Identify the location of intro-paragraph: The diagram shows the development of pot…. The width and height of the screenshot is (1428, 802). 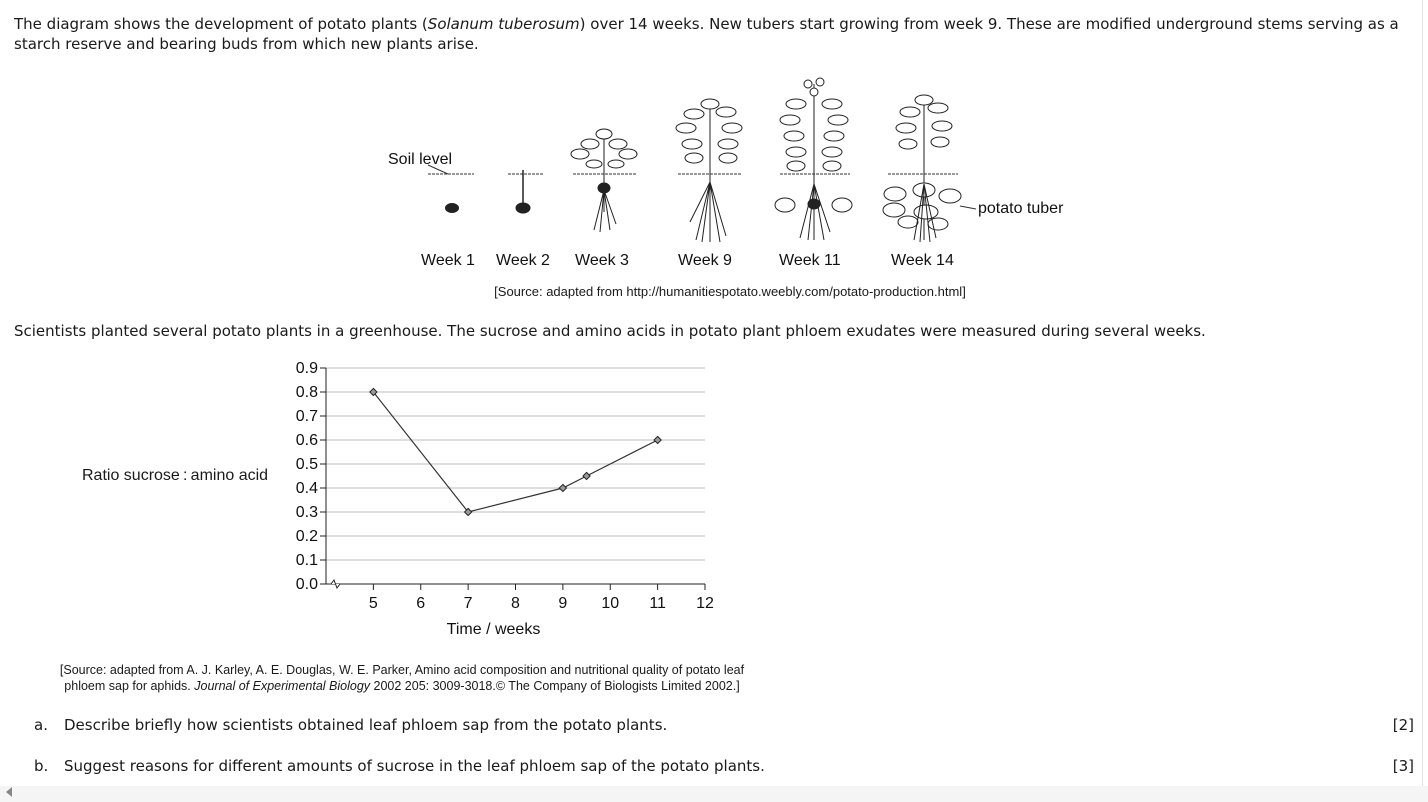
(716, 34).